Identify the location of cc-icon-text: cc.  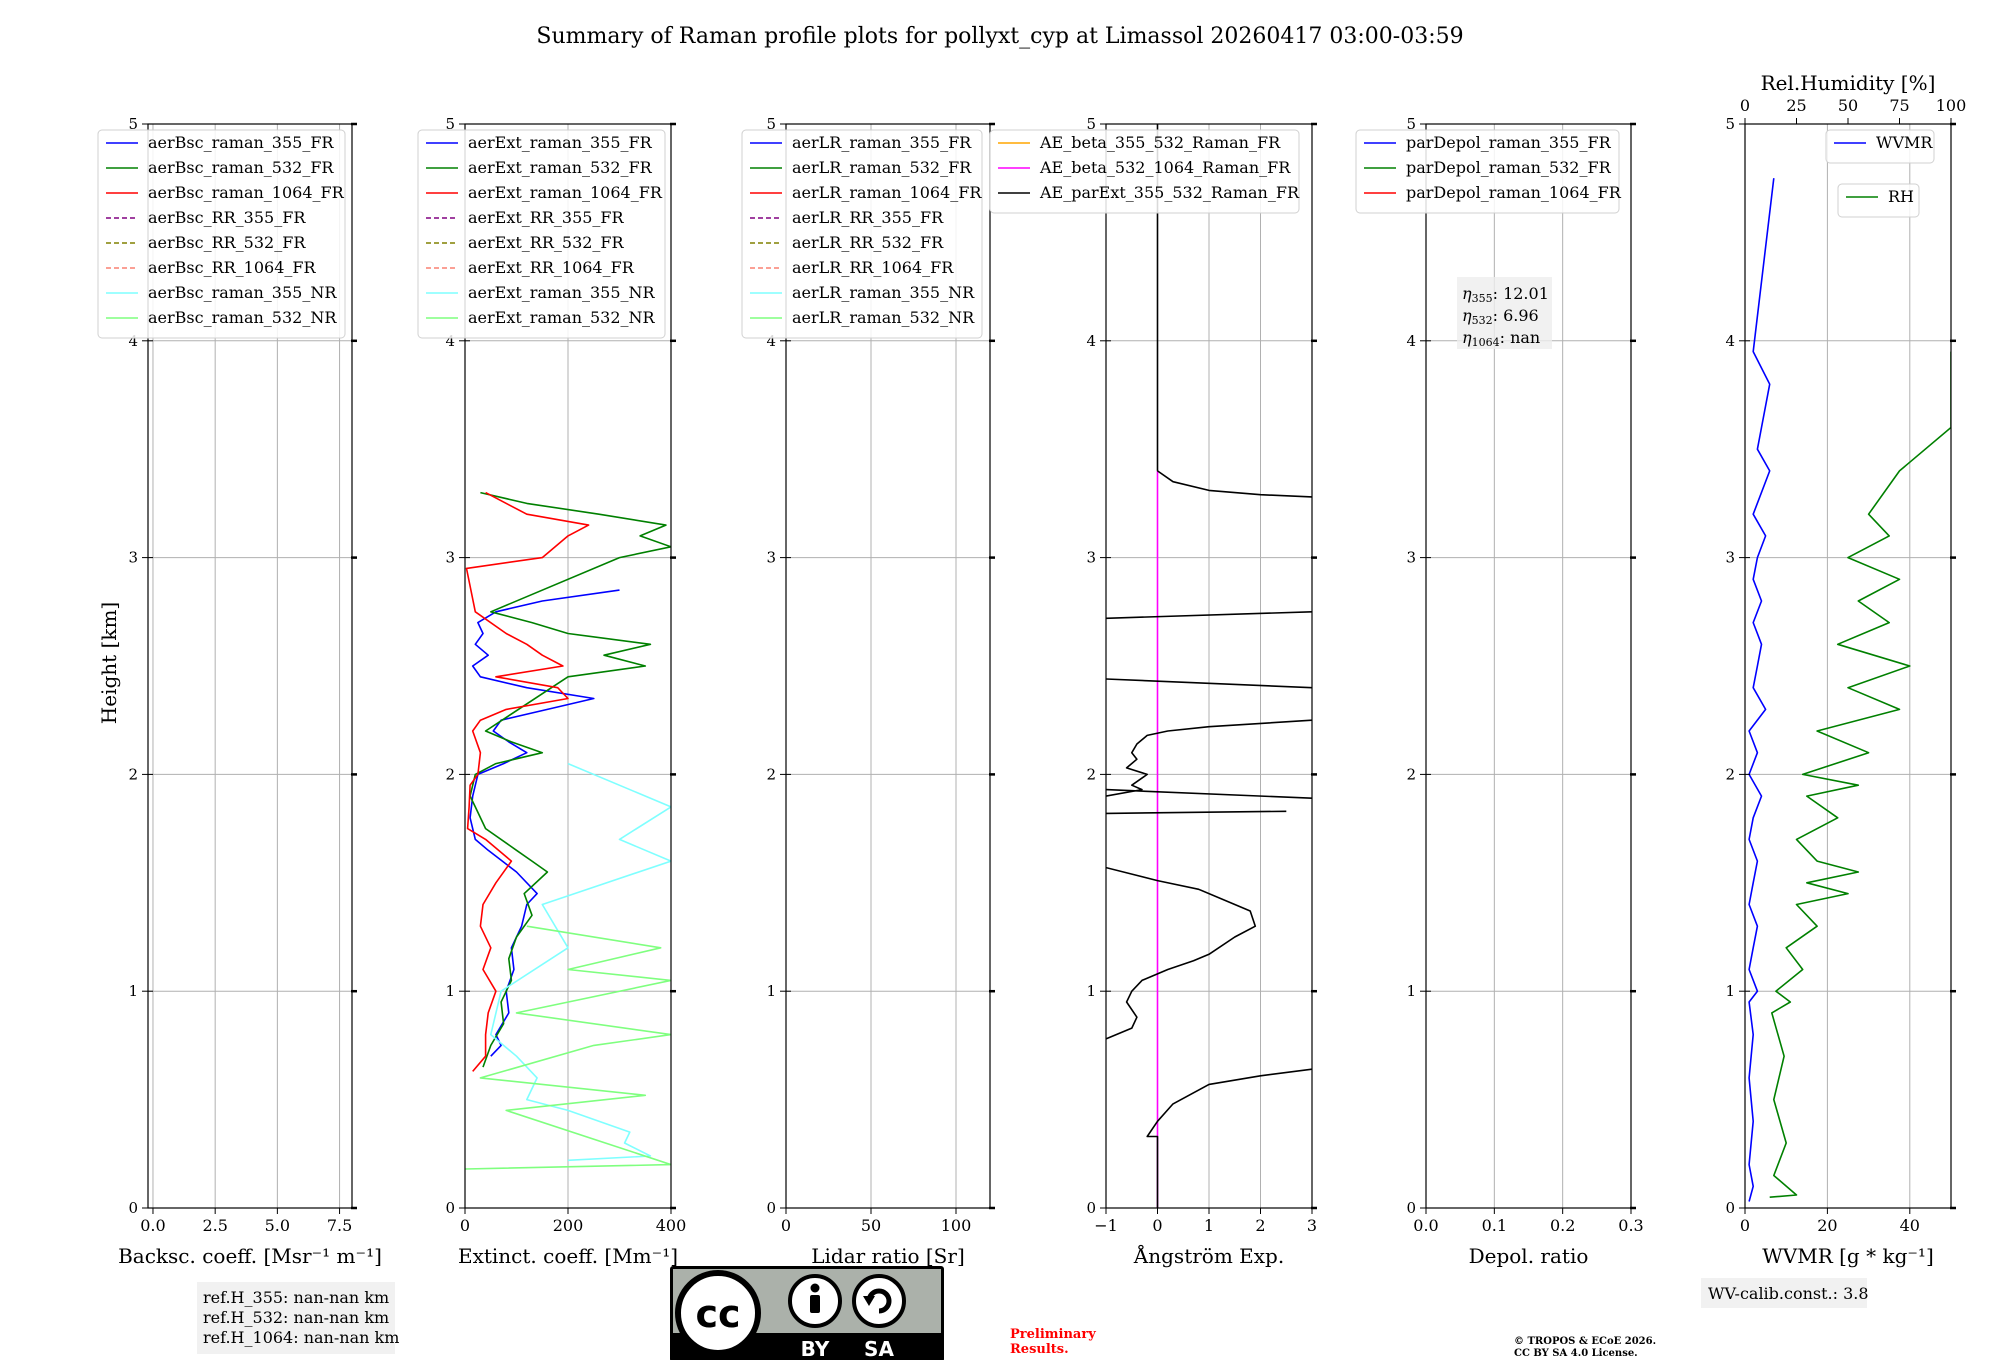
(717, 1314).